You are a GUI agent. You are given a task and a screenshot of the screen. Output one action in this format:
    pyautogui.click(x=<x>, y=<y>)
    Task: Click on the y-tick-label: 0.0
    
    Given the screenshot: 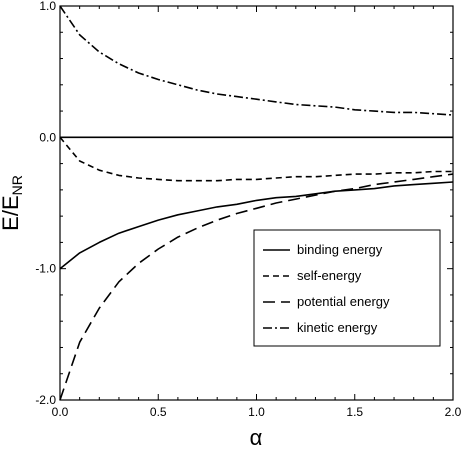 What is the action you would take?
    pyautogui.click(x=47, y=137)
    